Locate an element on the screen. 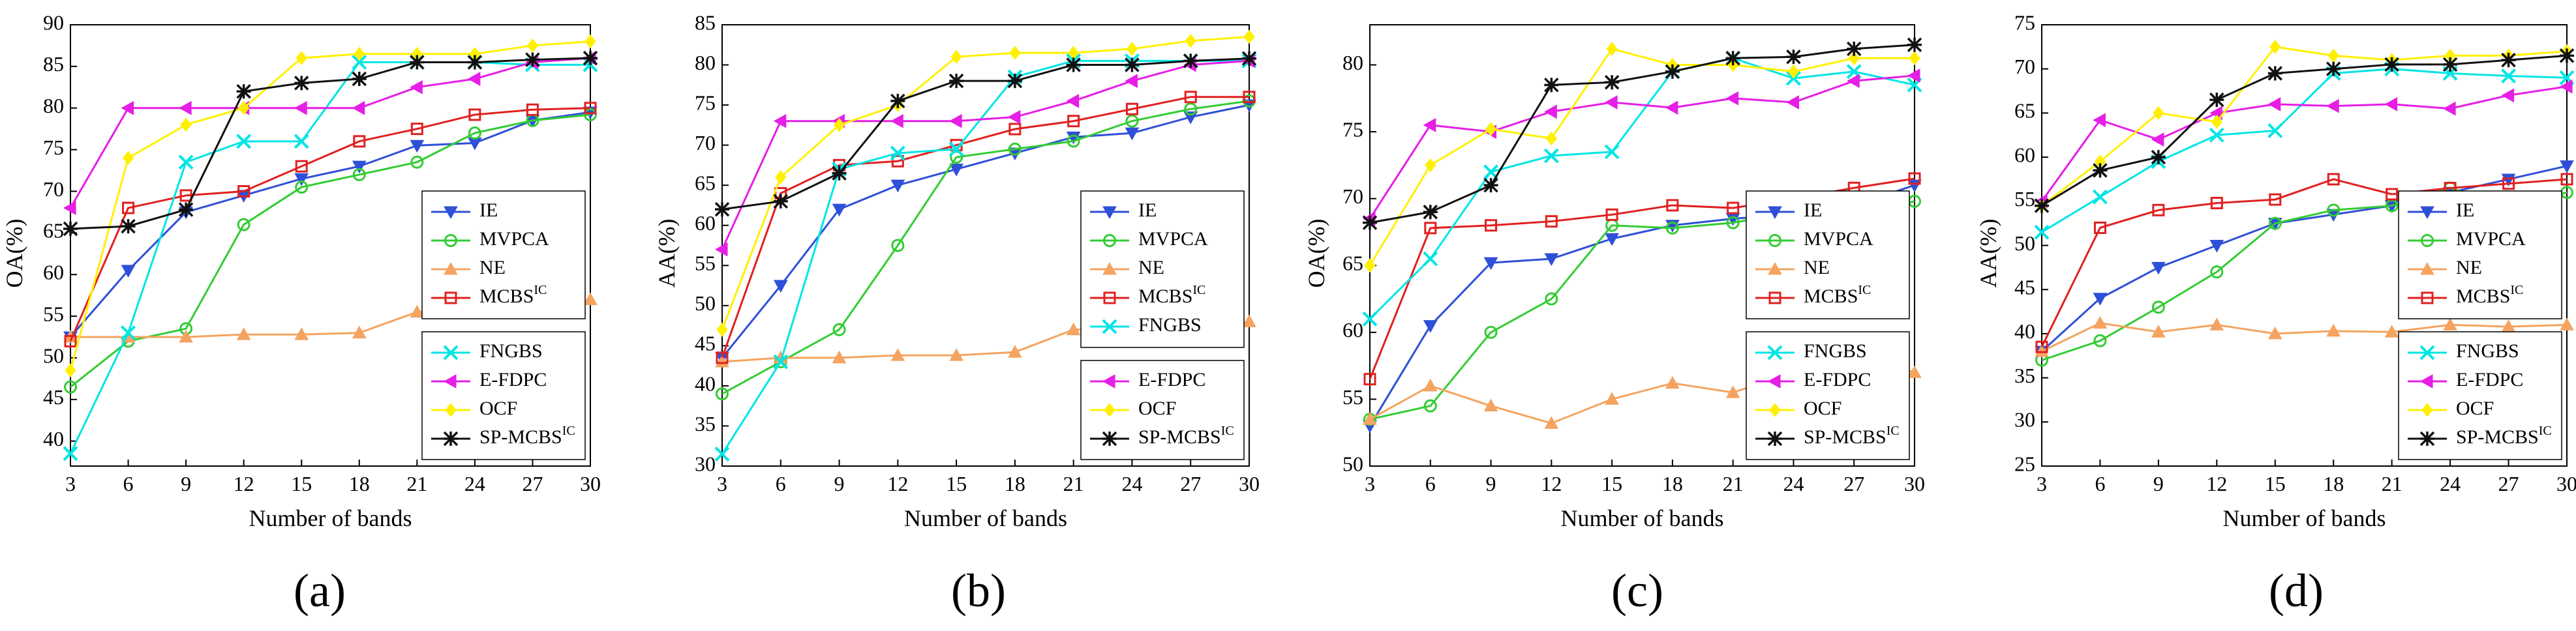 This screenshot has height=631, width=2576. y-tick-label: 50 is located at coordinates (1353, 463).